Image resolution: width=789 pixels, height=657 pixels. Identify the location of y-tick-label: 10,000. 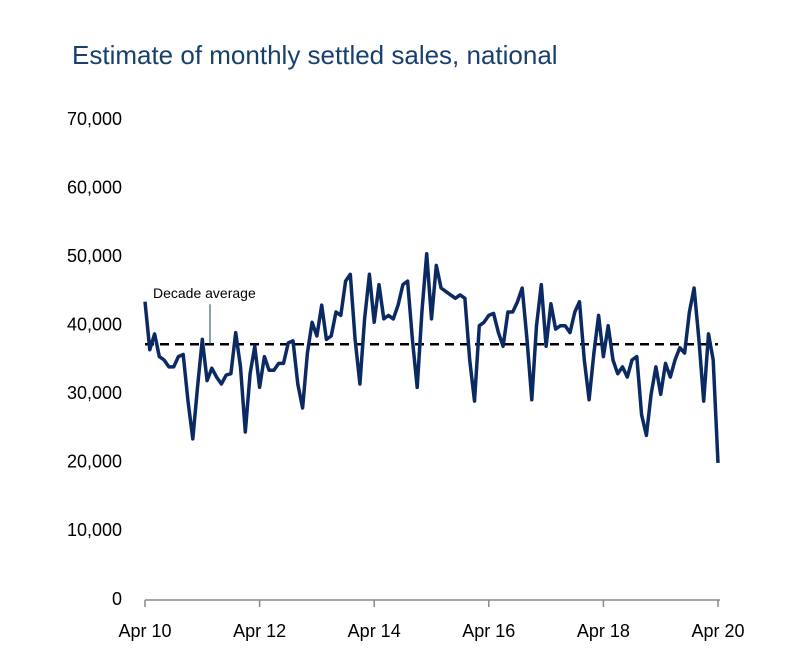
(94, 530).